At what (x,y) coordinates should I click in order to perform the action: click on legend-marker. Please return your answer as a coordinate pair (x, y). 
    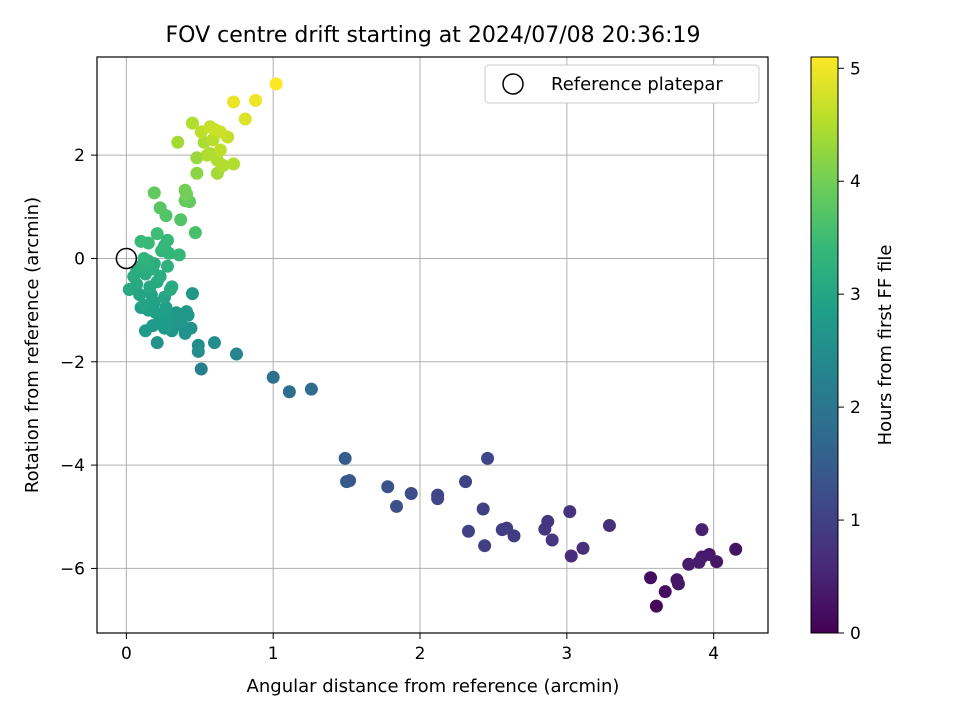
    Looking at the image, I should click on (513, 84).